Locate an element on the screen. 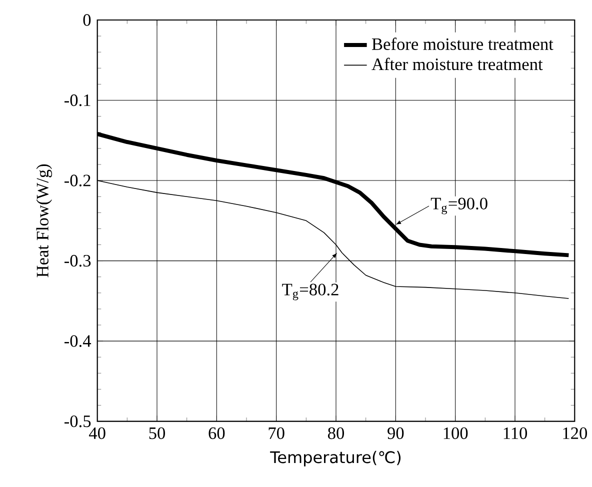 Image resolution: width=592 pixels, height=487 pixels. x-tick-label: 80 is located at coordinates (336, 434).